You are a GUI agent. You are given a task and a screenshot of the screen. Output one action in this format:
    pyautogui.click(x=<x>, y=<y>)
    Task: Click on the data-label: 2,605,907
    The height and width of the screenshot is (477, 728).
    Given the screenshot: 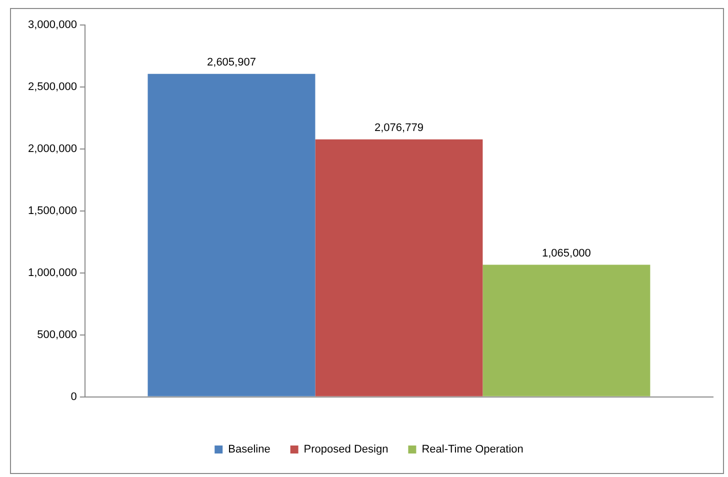 What is the action you would take?
    pyautogui.click(x=231, y=62)
    